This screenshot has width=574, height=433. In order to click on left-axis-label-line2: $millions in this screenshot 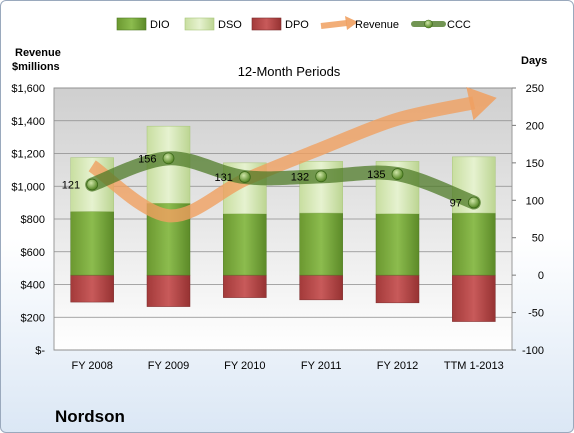, I will do `click(36, 67)`.